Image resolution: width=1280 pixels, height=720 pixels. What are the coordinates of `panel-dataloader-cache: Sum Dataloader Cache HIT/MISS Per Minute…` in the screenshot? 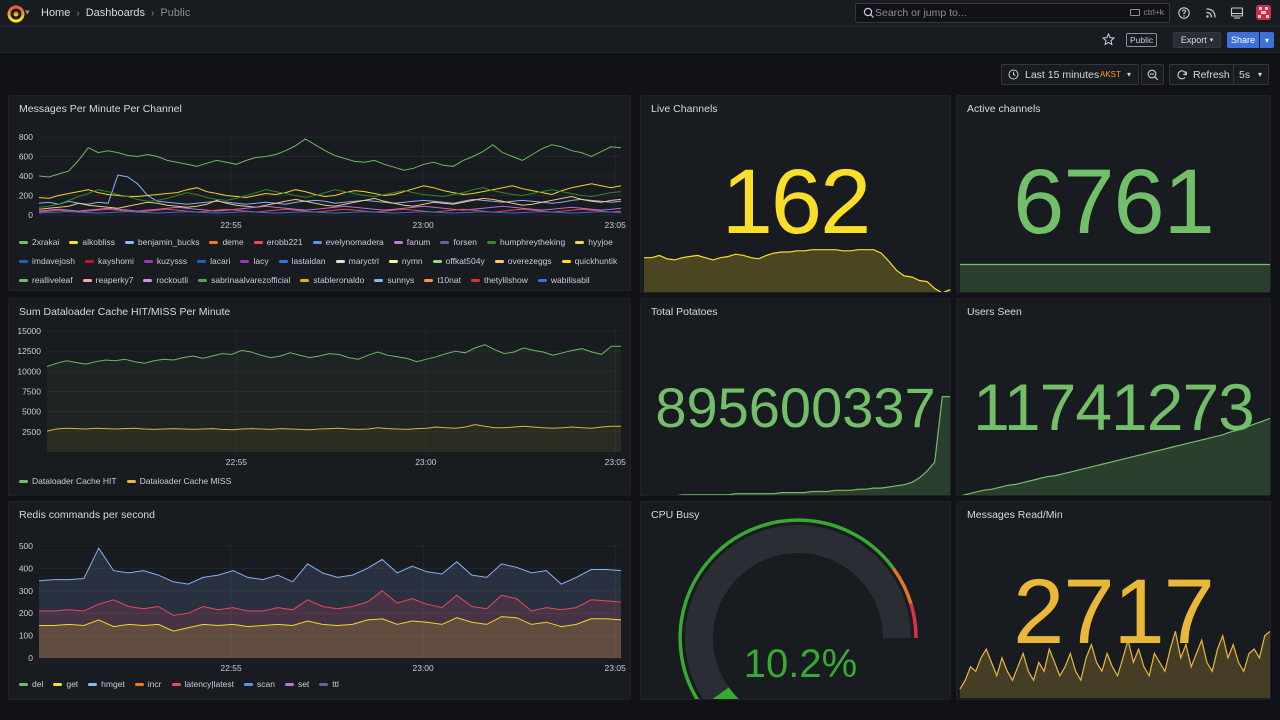 It's located at (319, 397).